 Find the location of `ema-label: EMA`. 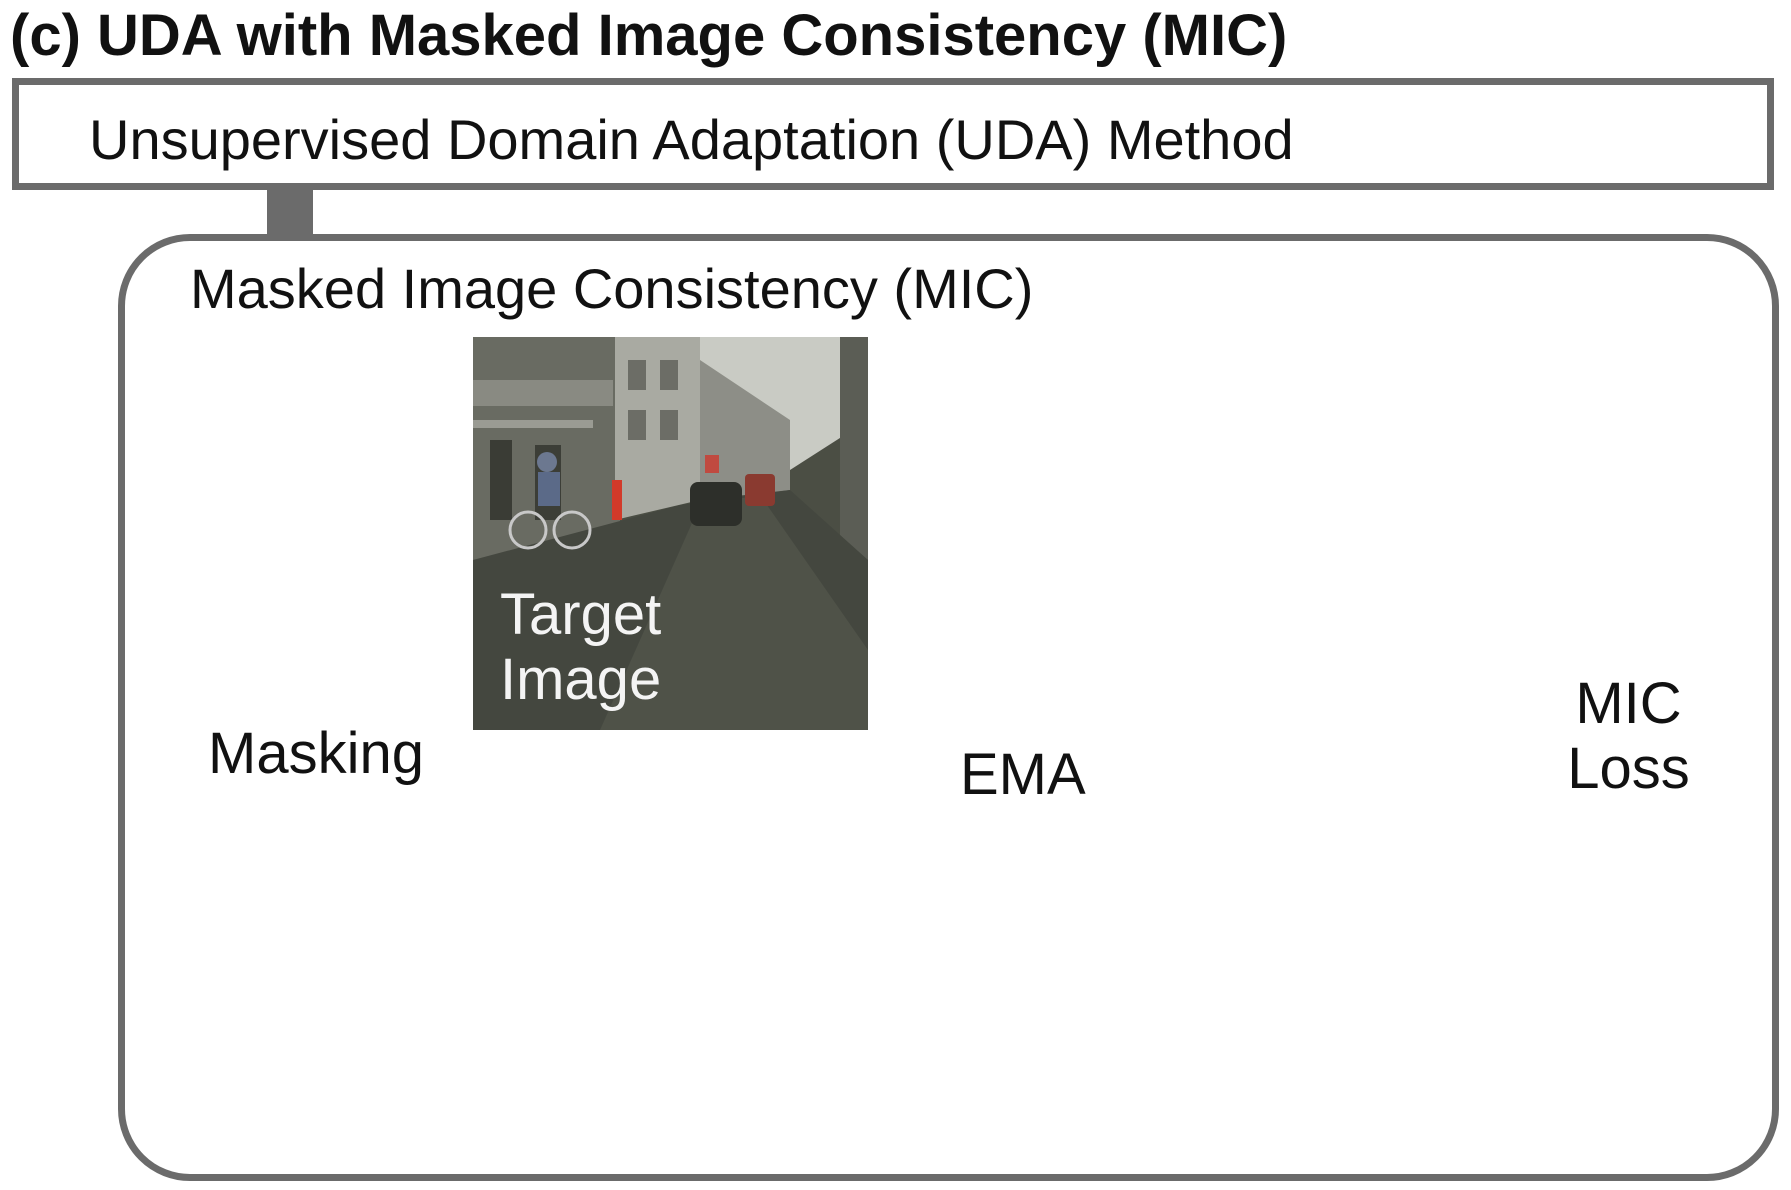

ema-label: EMA is located at coordinates (1023, 774).